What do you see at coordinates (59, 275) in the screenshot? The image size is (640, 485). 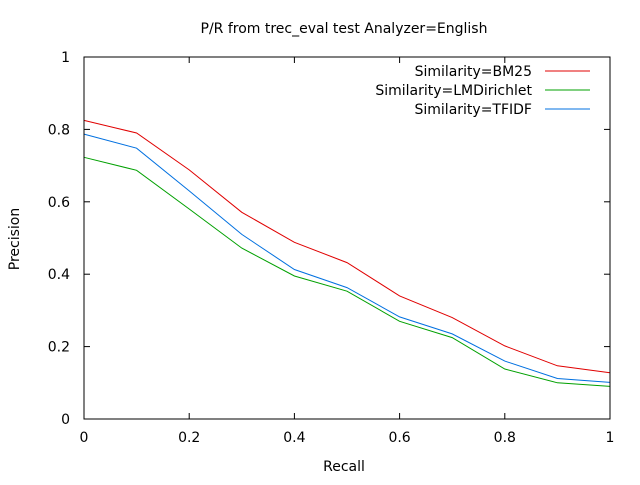 I see `y-tick-label: 0.4` at bounding box center [59, 275].